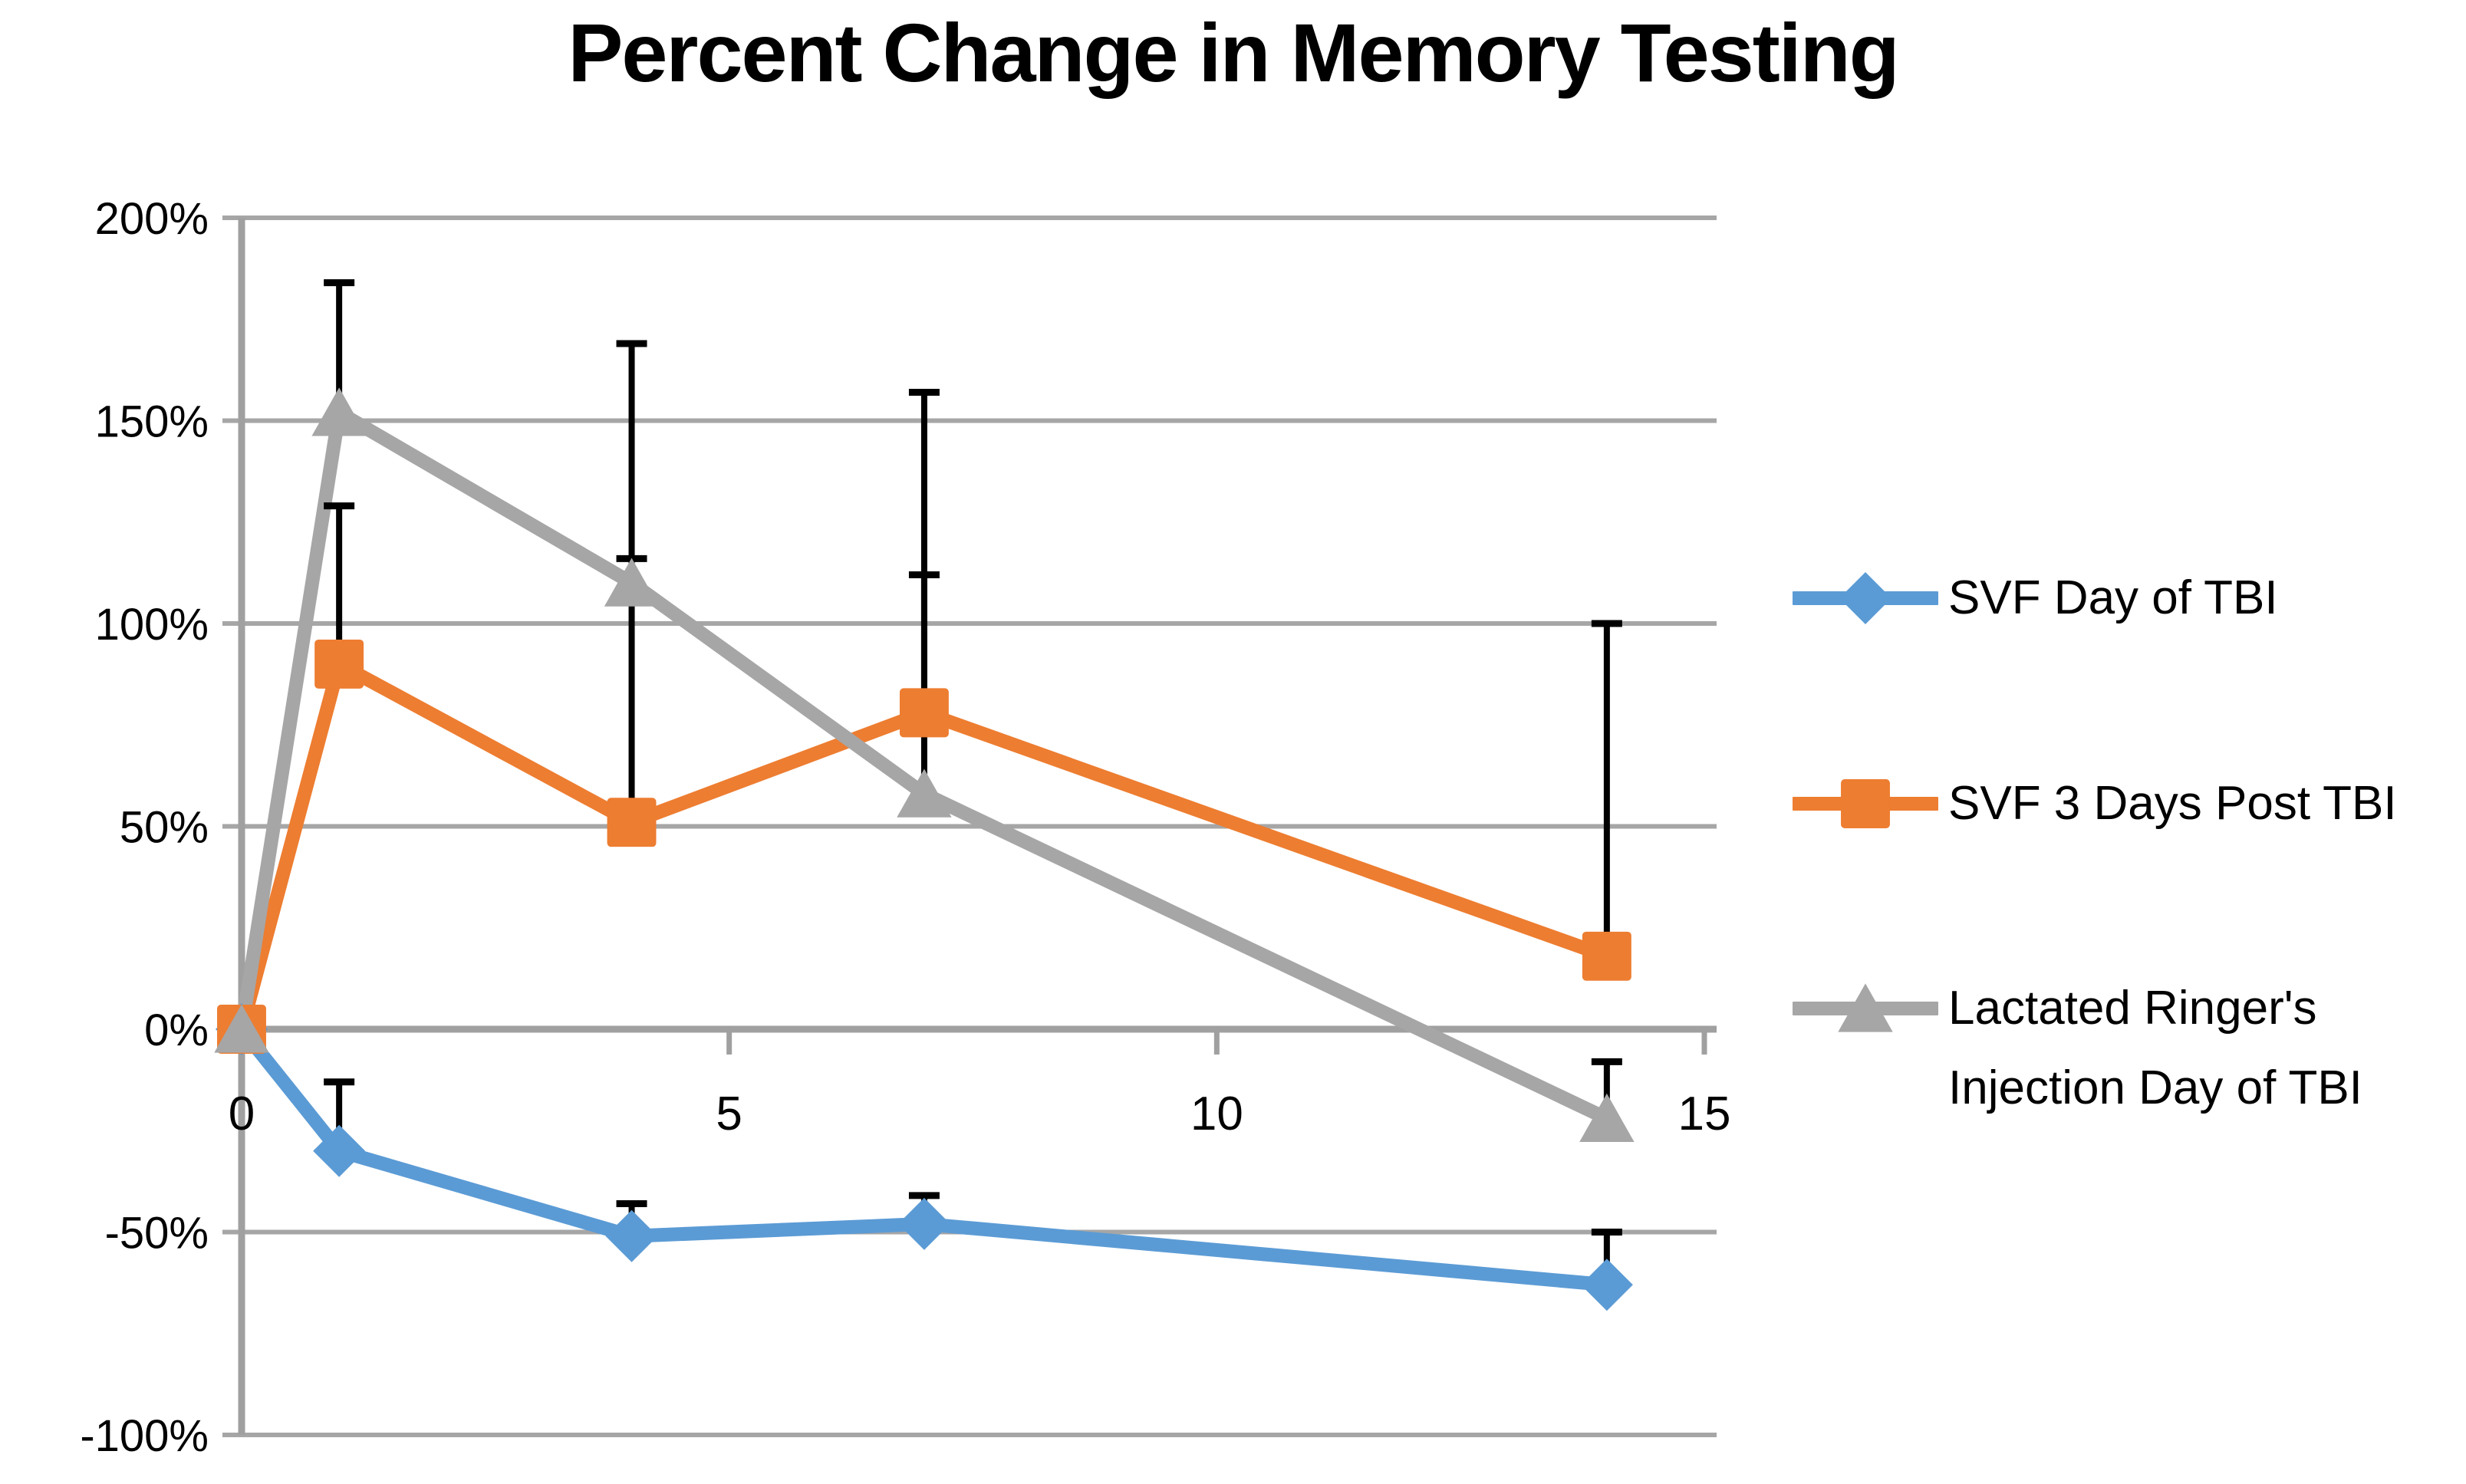 This screenshot has width=2466, height=1484. Describe the element at coordinates (152, 219) in the screenshot. I see `y-tick-label: 200%` at that location.